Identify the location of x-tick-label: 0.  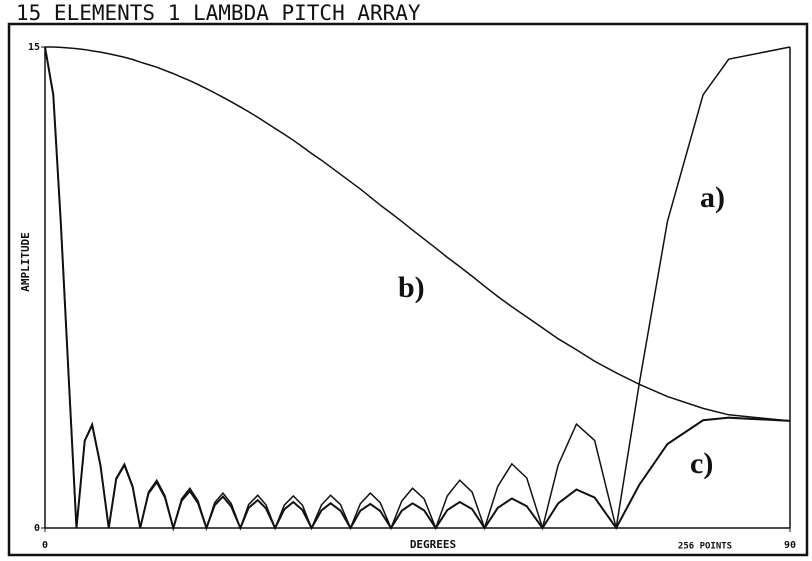
(45, 545).